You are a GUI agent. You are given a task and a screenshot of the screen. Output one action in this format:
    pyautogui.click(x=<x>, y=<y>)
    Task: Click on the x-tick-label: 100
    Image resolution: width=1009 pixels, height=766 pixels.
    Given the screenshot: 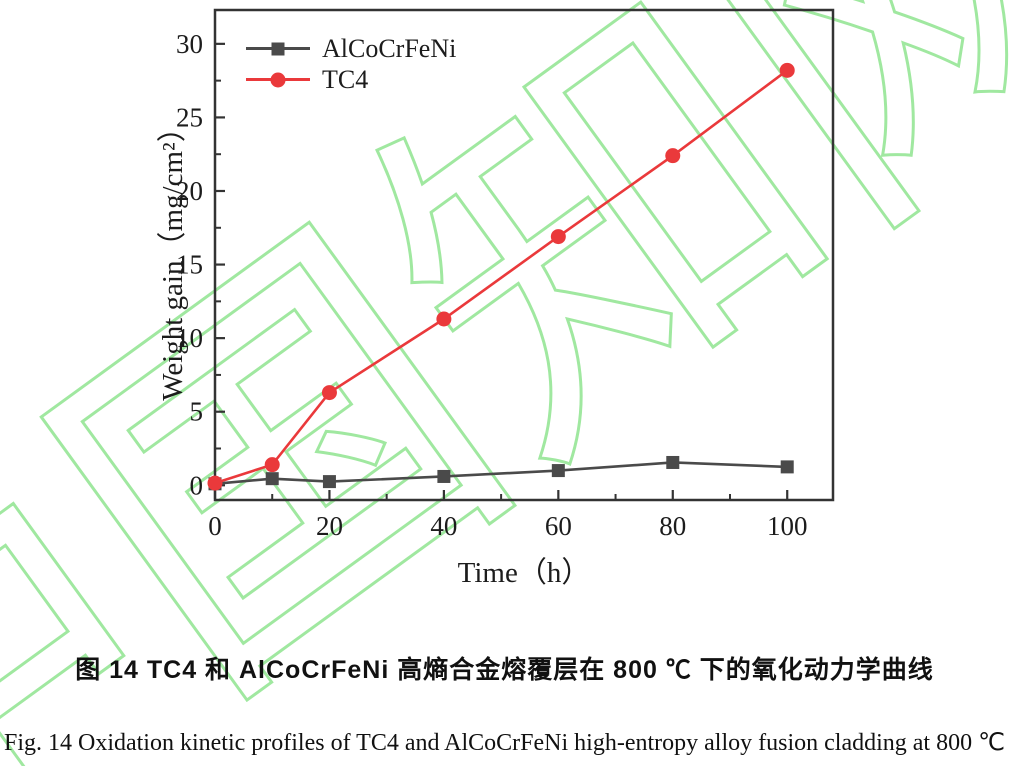 What is the action you would take?
    pyautogui.click(x=787, y=526)
    